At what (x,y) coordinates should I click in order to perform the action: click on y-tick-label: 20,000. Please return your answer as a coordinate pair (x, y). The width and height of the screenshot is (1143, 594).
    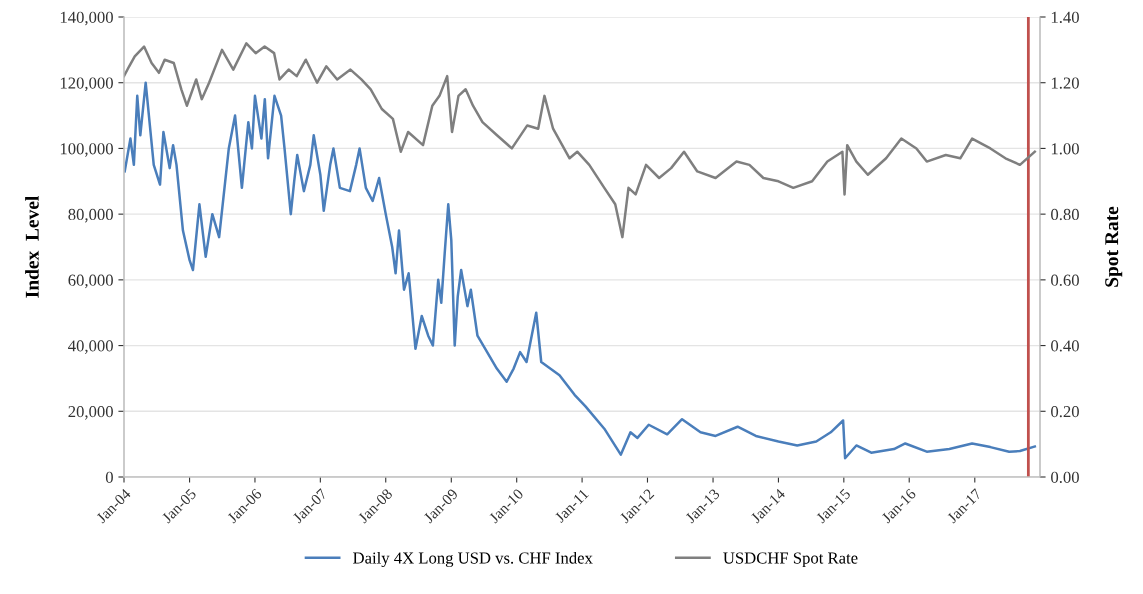
    Looking at the image, I should click on (90, 412).